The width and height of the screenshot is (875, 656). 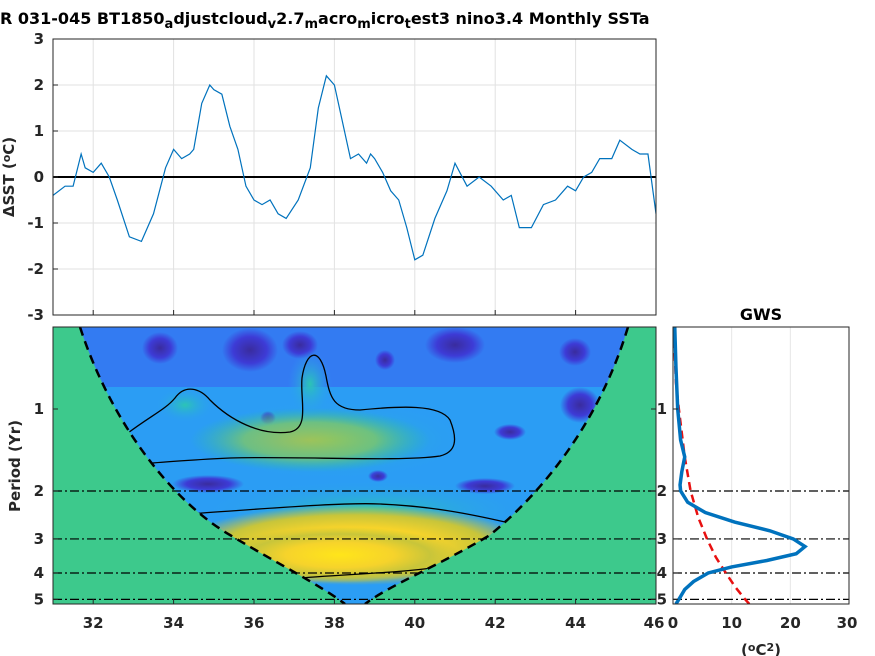 What do you see at coordinates (39, 85) in the screenshot?
I see `timeseries-y-tick-label: 2` at bounding box center [39, 85].